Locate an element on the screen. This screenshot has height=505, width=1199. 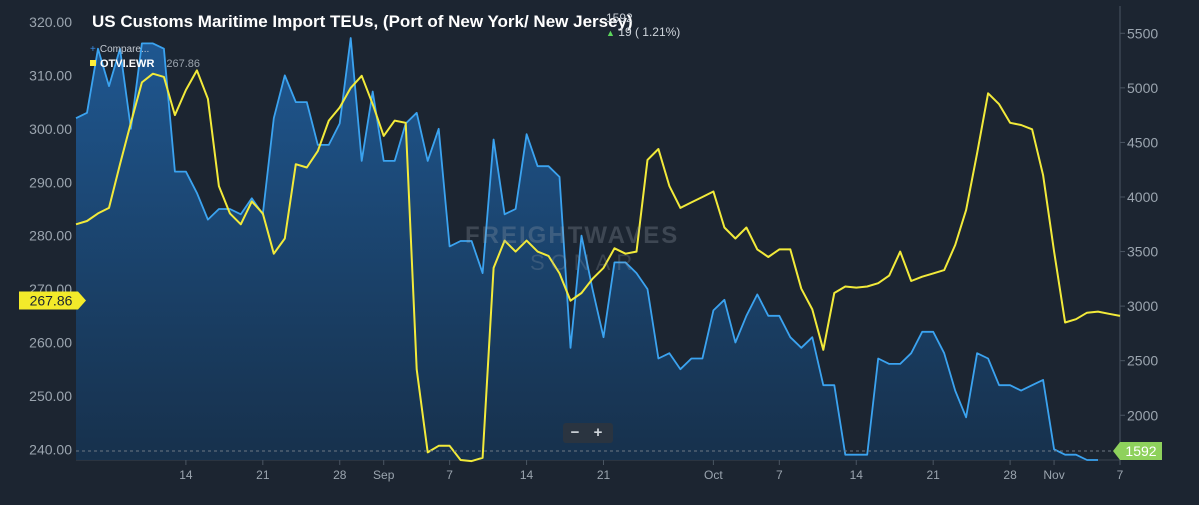
x-tick-label: Sep is located at coordinates (384, 475).